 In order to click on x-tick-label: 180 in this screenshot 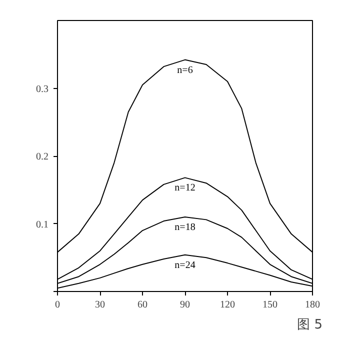, I will do `click(312, 305)`.